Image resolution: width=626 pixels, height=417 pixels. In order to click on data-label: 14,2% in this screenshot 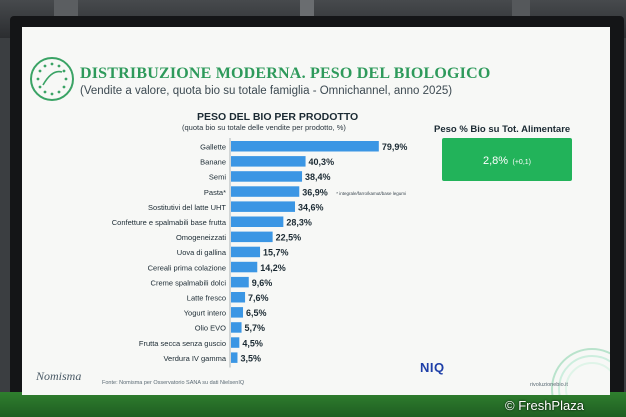, I will do `click(273, 268)`.